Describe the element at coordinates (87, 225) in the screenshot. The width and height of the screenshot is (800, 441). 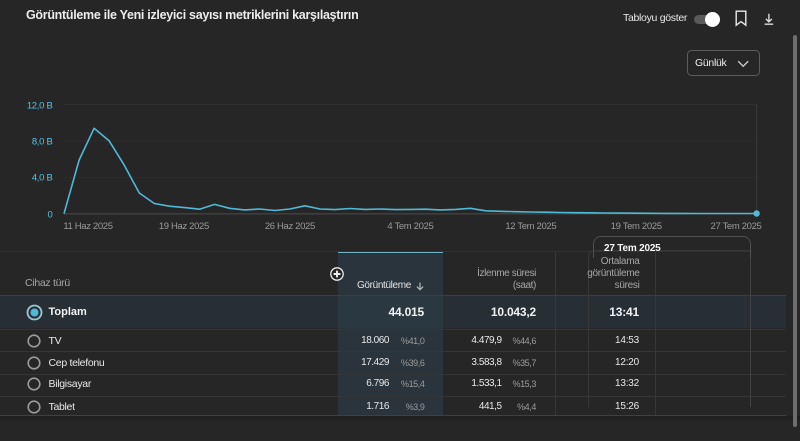
I see `svg-text: 11 Haz 2025` at that location.